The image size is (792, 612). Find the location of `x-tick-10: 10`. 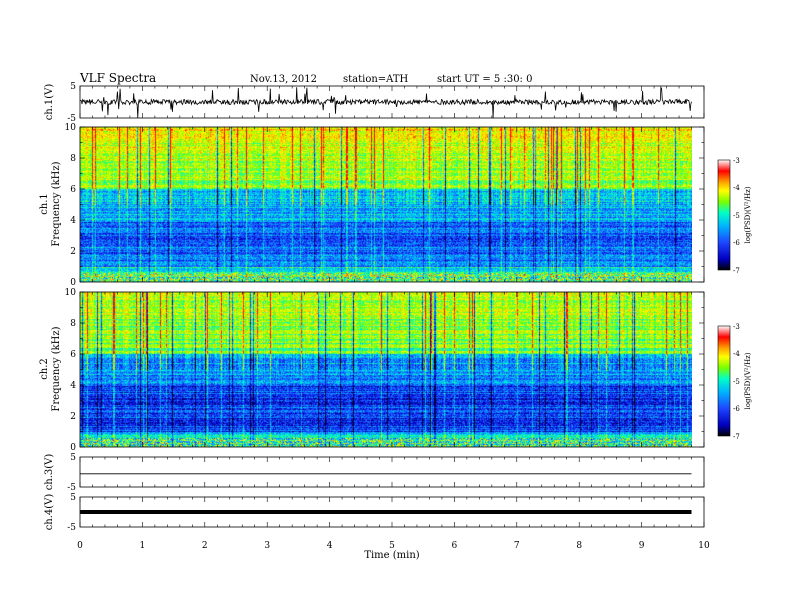

x-tick-10: 10 is located at coordinates (704, 546).